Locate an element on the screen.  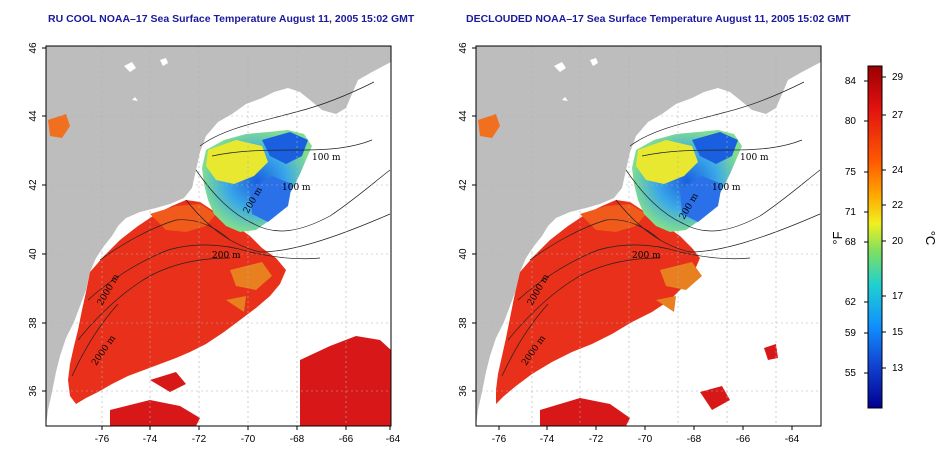
left-coastal-patch is located at coordinates (59, 126).